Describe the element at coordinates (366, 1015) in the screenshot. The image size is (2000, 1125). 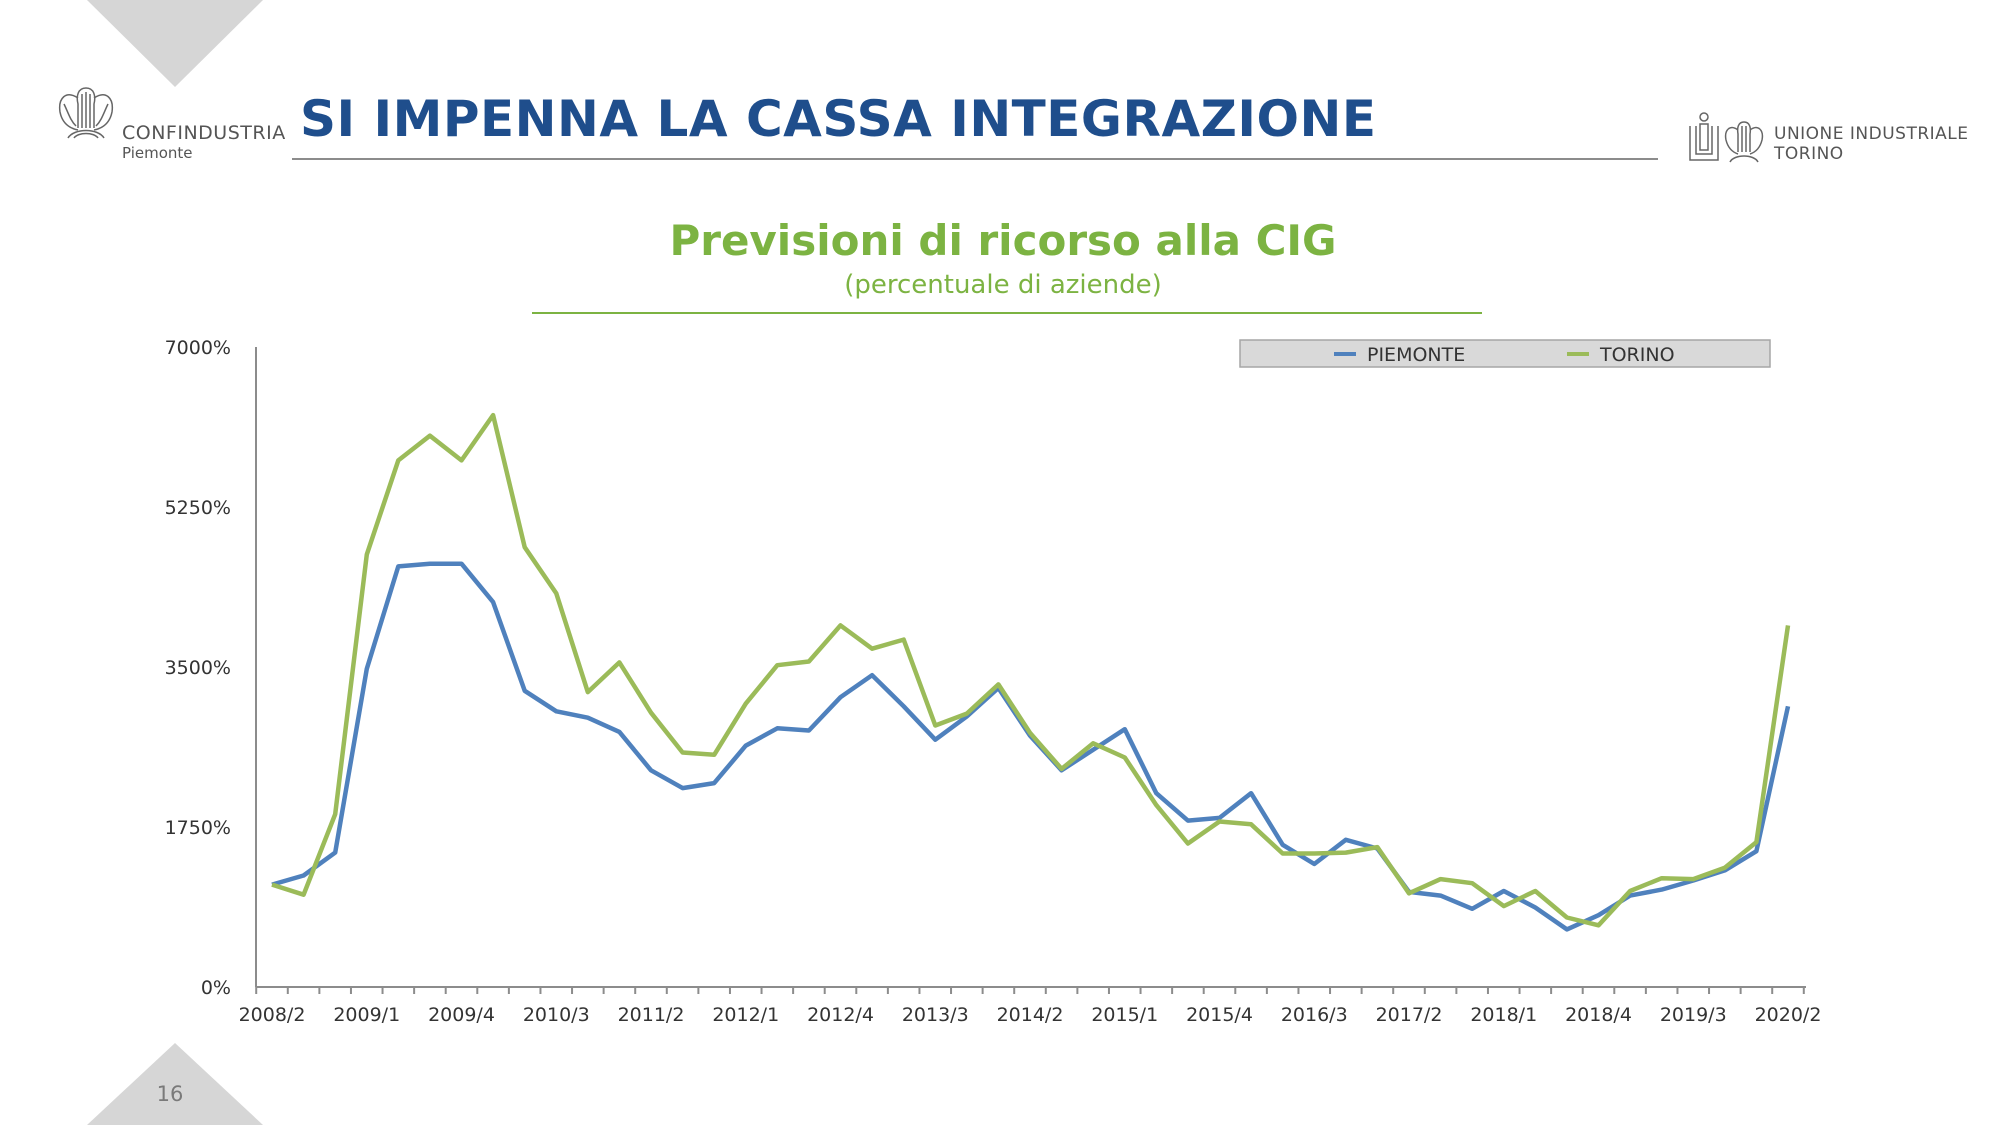
I see `x-tick-label: 2009/1` at that location.